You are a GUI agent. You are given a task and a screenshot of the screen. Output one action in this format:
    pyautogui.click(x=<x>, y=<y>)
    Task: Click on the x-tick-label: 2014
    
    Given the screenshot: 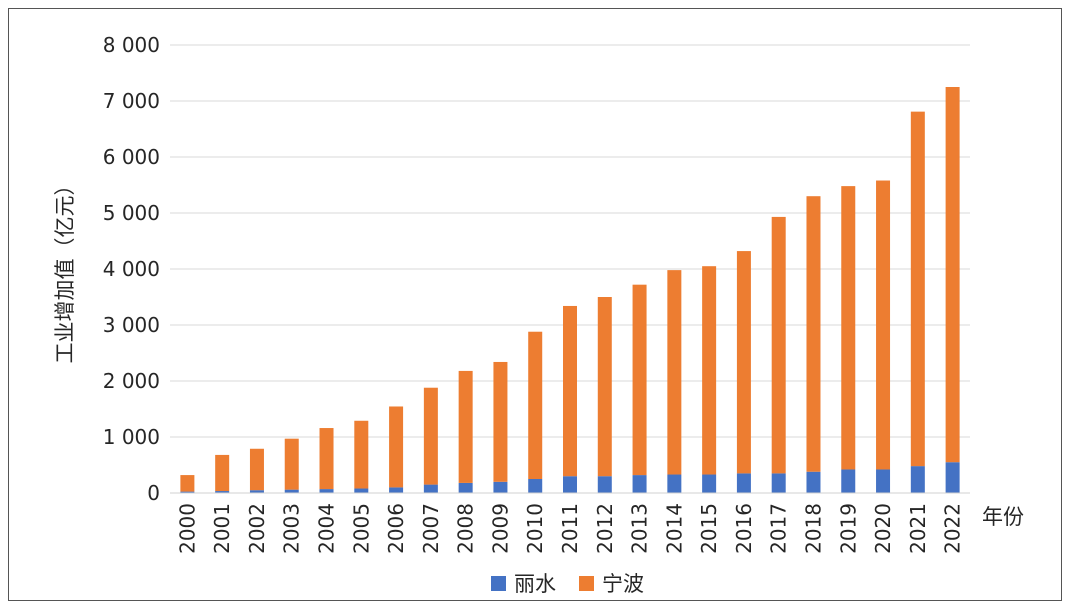 What is the action you would take?
    pyautogui.click(x=674, y=528)
    